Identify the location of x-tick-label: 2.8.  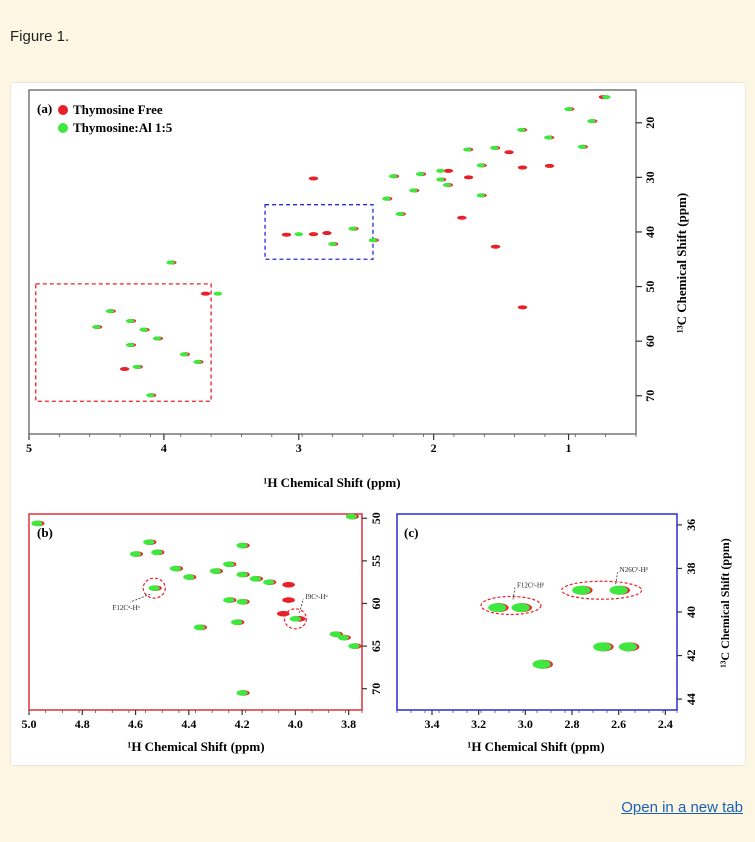
(572, 724).